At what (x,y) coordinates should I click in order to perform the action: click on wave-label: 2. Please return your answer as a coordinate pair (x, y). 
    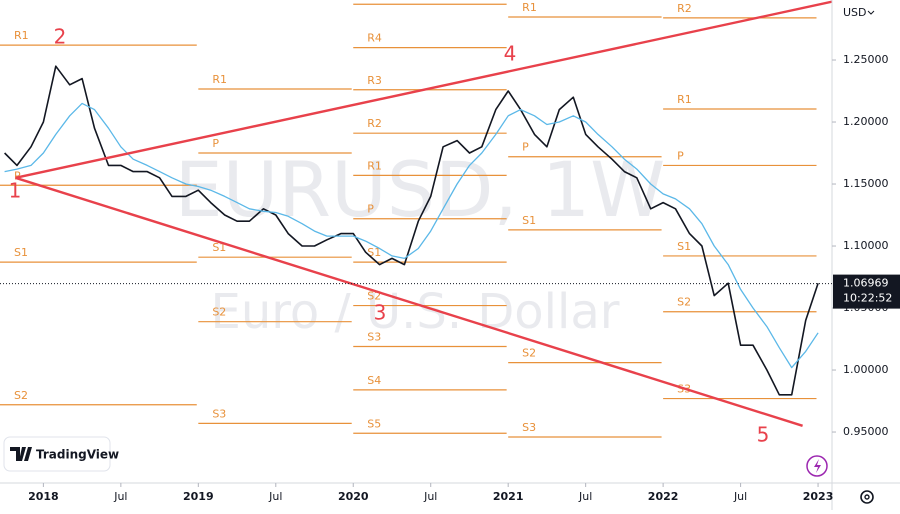
    Looking at the image, I should click on (60, 37).